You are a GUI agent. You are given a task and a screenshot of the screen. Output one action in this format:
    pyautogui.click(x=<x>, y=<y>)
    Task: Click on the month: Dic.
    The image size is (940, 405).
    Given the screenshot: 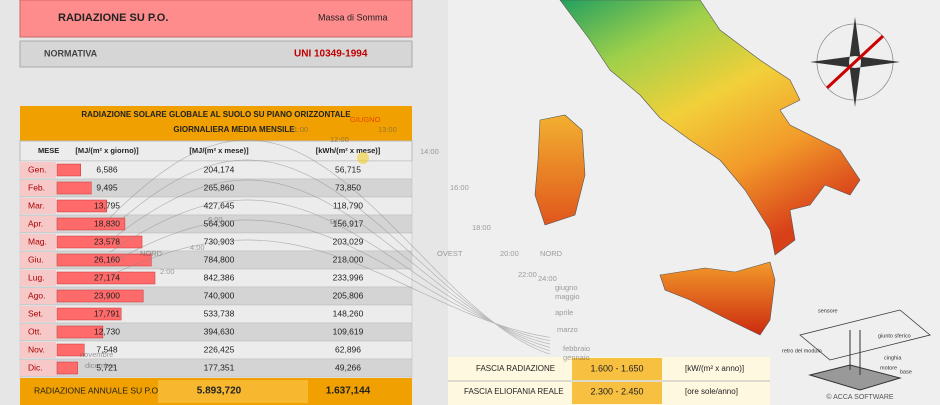 What is the action you would take?
    pyautogui.click(x=35, y=367)
    